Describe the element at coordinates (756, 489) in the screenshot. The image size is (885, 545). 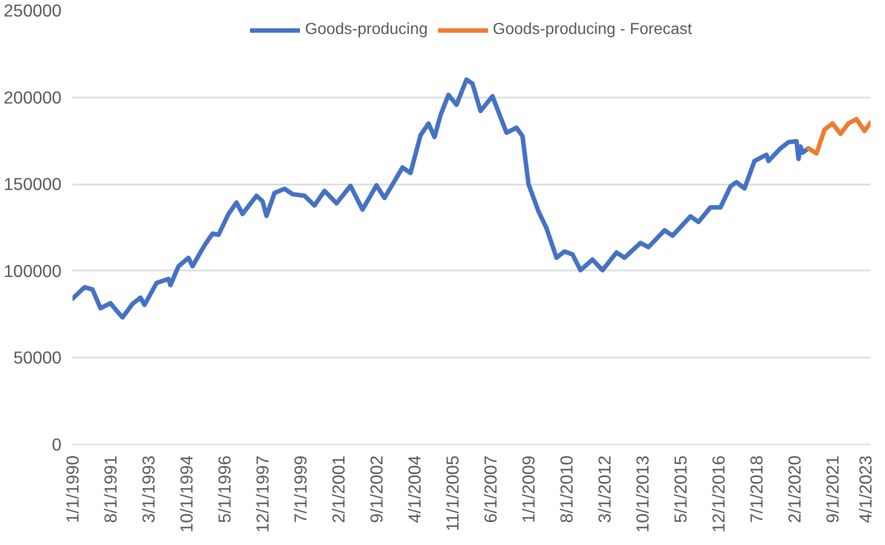
I see `x-tick-label: 7/1/2018` at that location.